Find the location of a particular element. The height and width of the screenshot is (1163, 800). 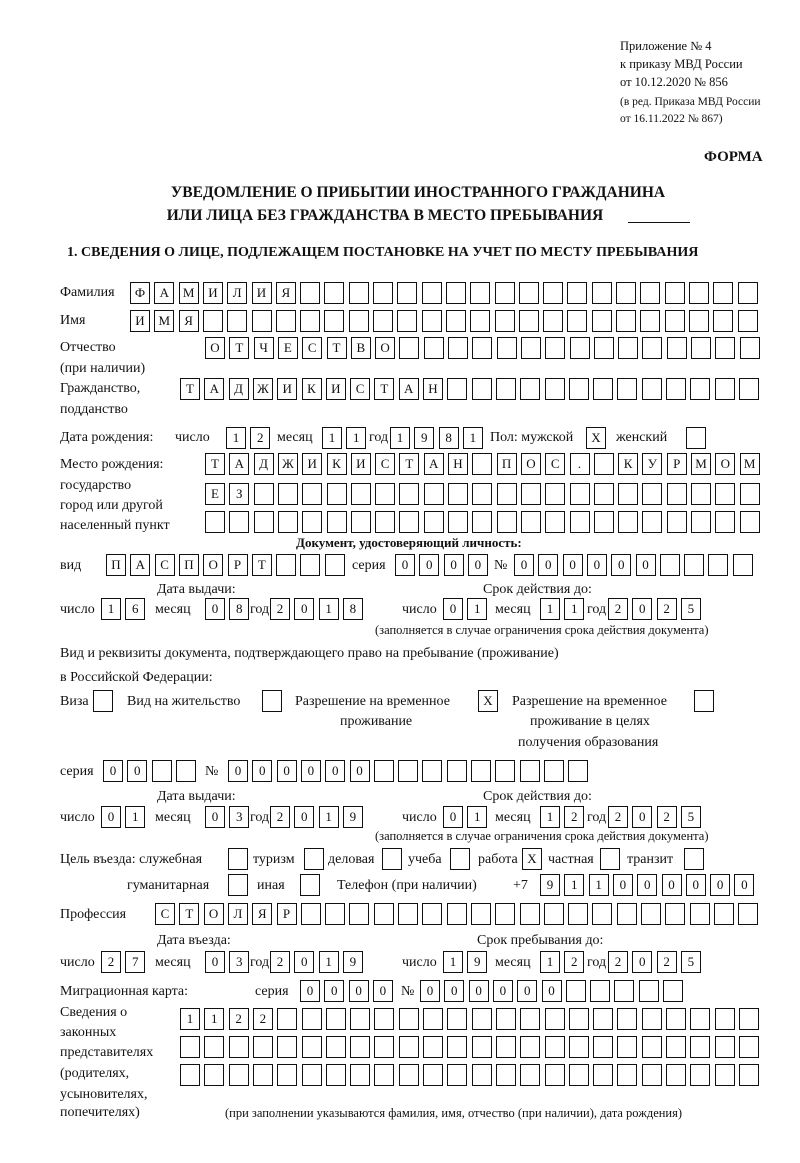

char-cell: Е is located at coordinates (215, 494).